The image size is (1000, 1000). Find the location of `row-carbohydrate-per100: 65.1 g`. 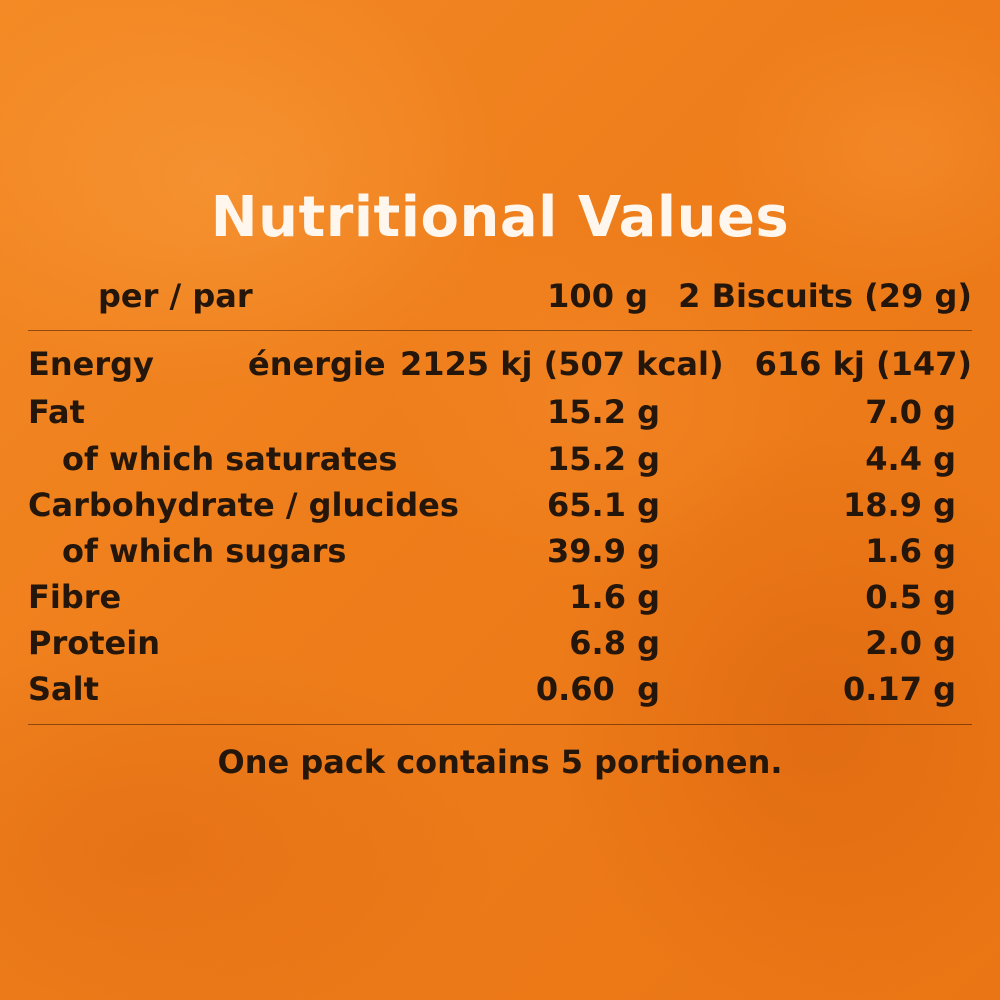

row-carbohydrate-per100: 65.1 g is located at coordinates (603, 505).